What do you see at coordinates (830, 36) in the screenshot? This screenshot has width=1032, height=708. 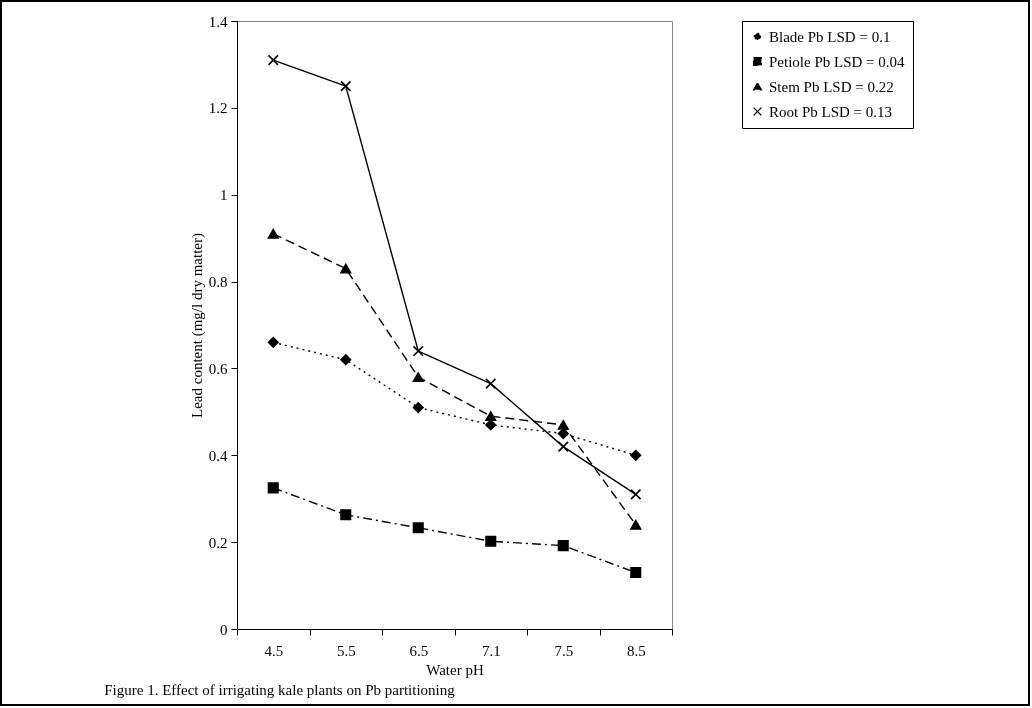 I see `legend-label: Blade Pb LSD = 0.1` at bounding box center [830, 36].